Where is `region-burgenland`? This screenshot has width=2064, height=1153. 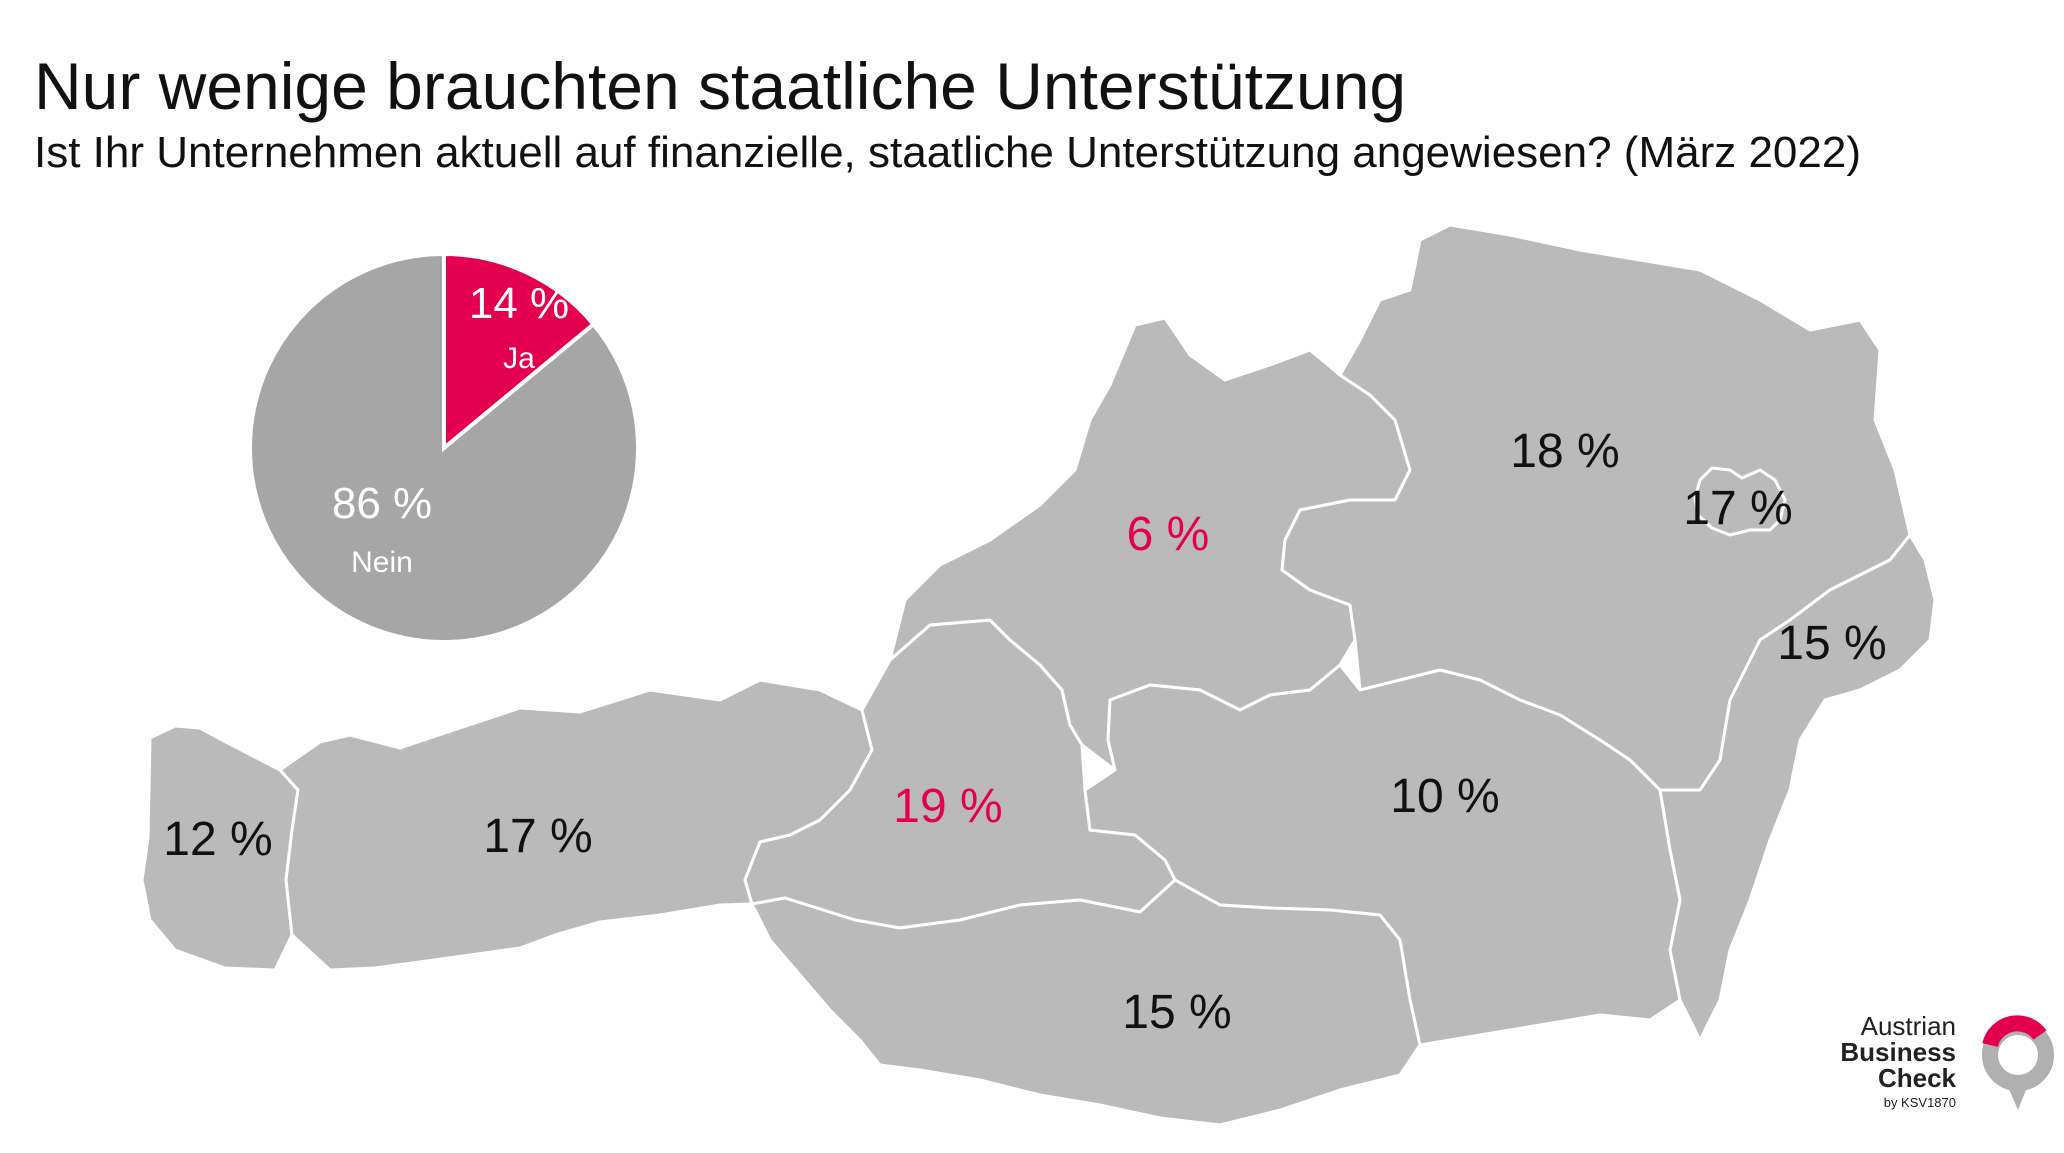
region-burgenland is located at coordinates (1797, 787).